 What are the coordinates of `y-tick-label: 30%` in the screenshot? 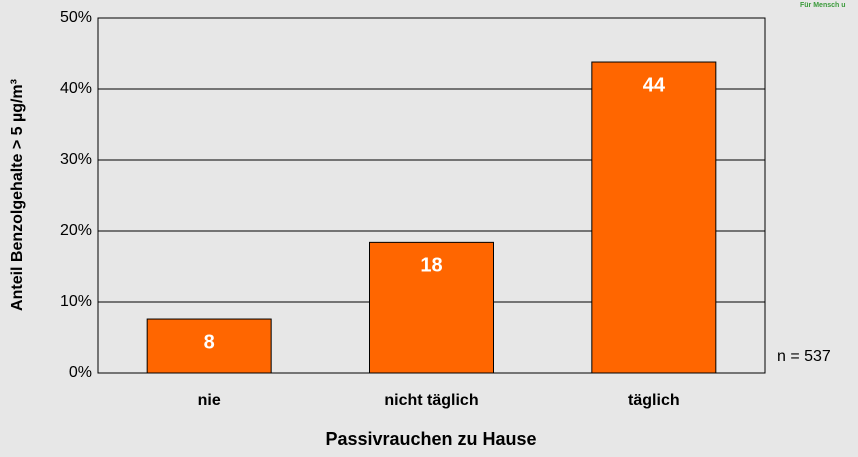 It's located at (76, 159).